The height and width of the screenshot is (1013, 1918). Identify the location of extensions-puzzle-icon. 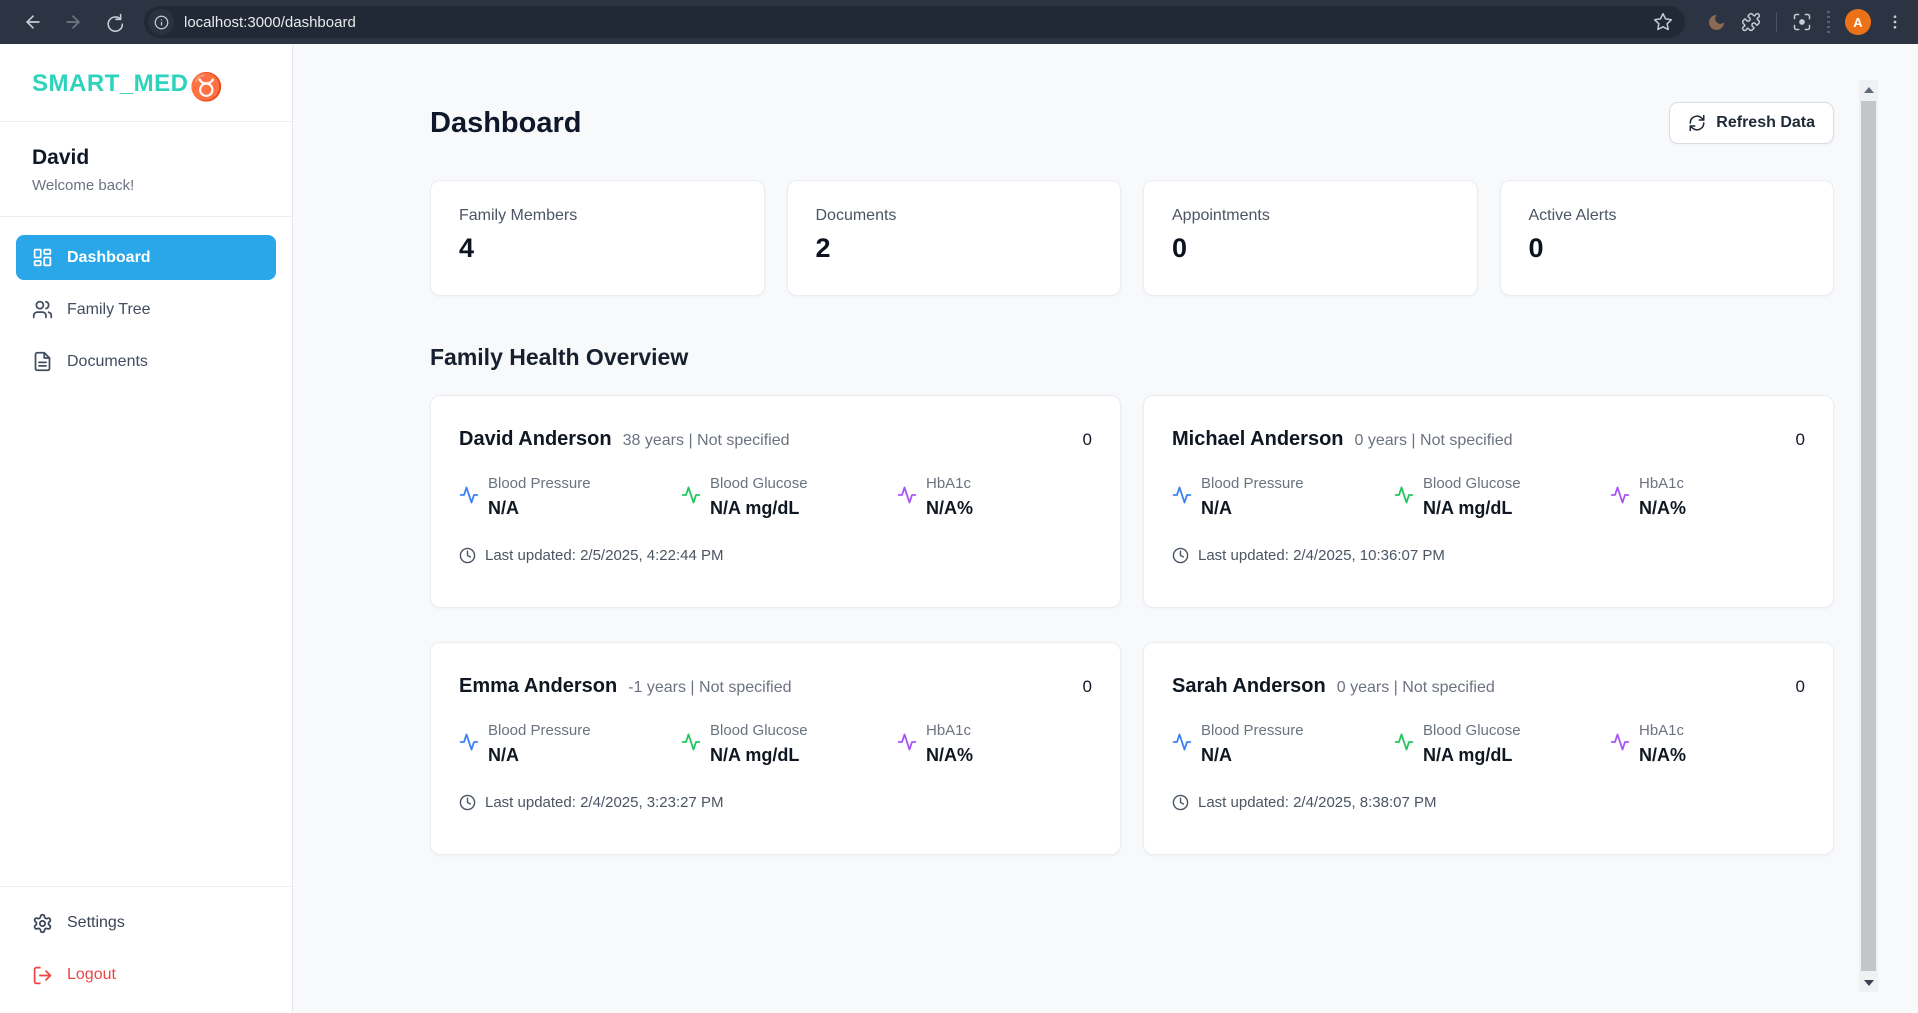
(1751, 22).